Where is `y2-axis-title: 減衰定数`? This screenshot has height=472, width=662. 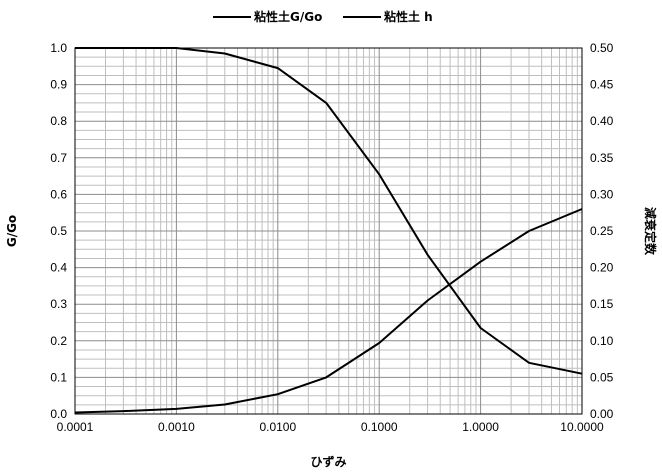 y2-axis-title: 減衰定数 is located at coordinates (650, 231).